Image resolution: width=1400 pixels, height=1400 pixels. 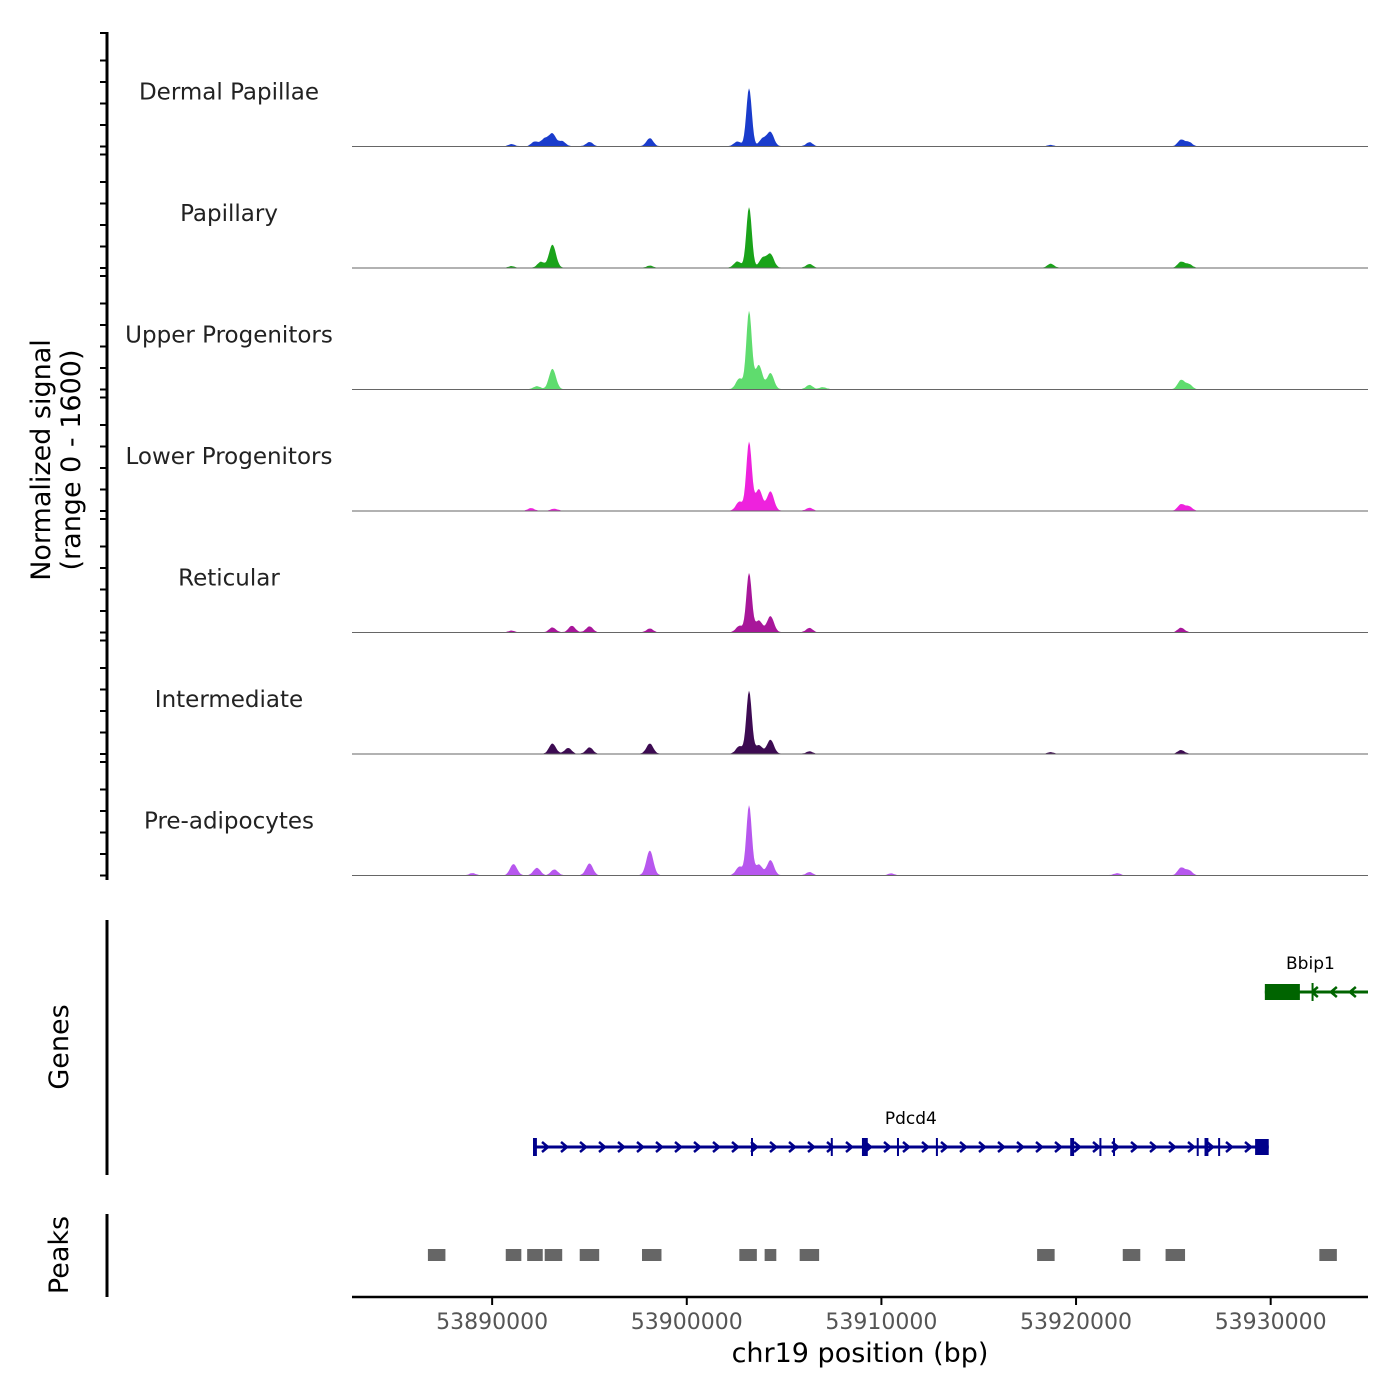 I want to click on track-papillary: Papillary, so click(x=774, y=235).